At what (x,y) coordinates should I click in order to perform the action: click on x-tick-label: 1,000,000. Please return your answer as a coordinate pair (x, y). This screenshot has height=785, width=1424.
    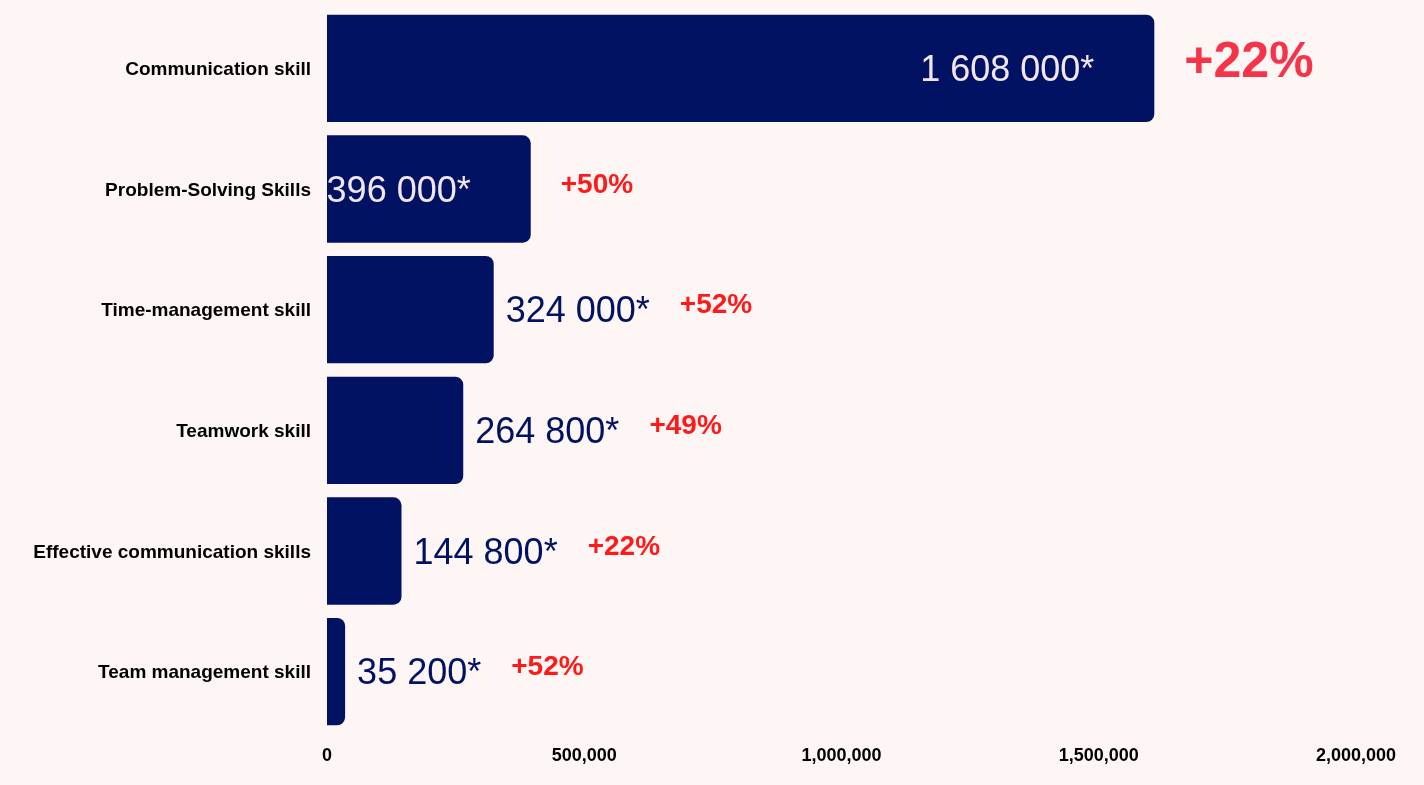
    Looking at the image, I should click on (841, 755).